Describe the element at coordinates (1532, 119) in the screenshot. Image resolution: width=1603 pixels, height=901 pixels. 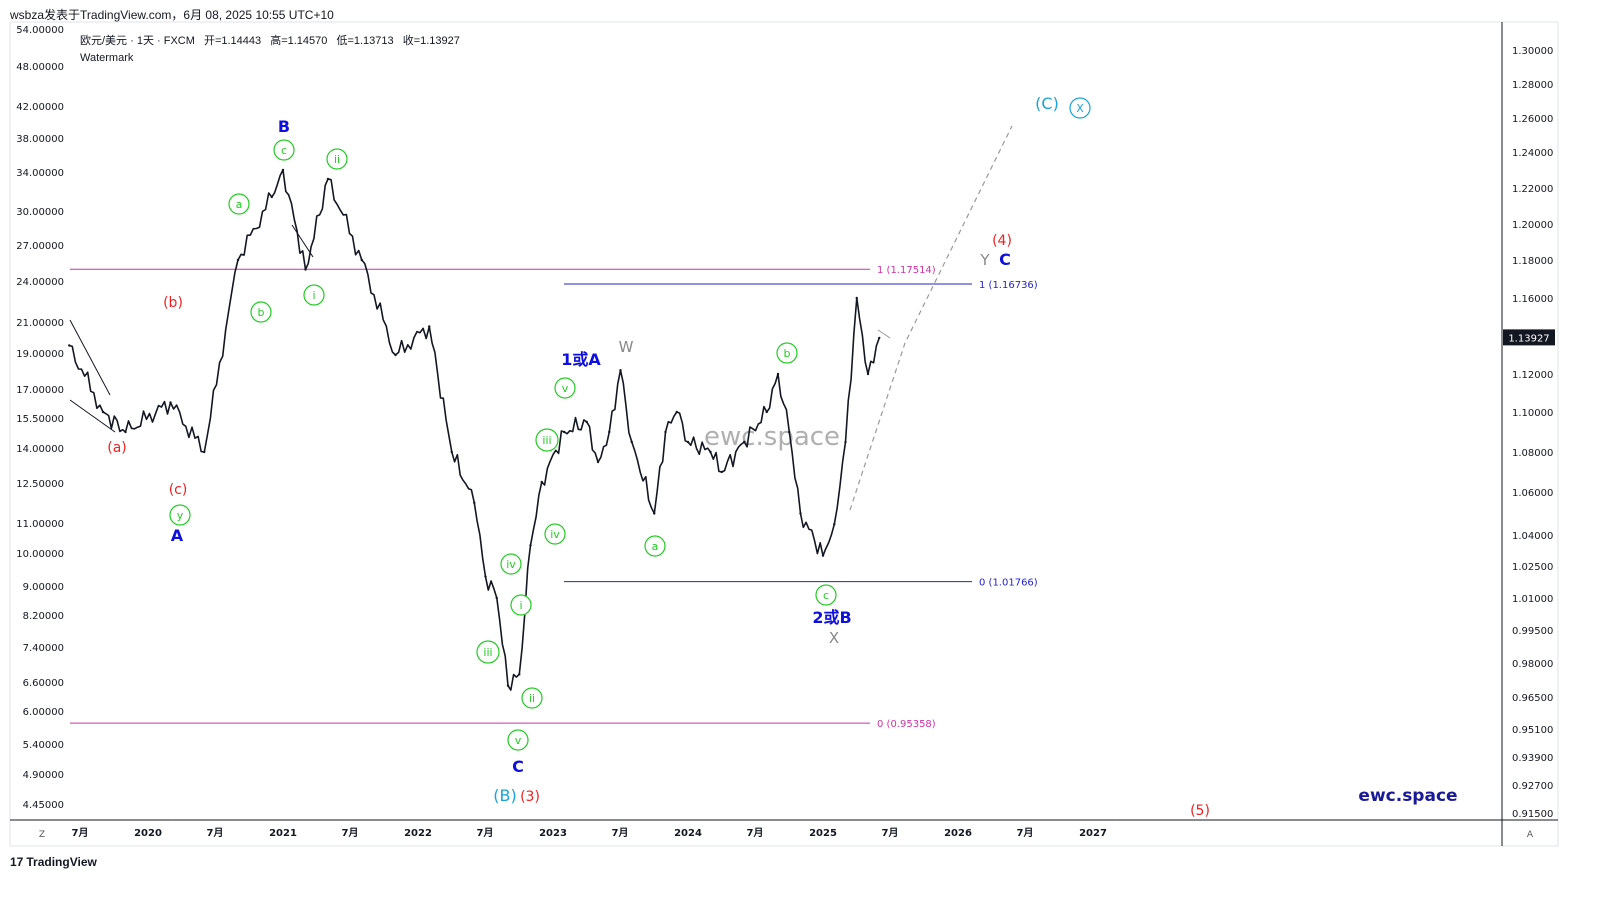
I see `right-tick-label: 1.26000` at that location.